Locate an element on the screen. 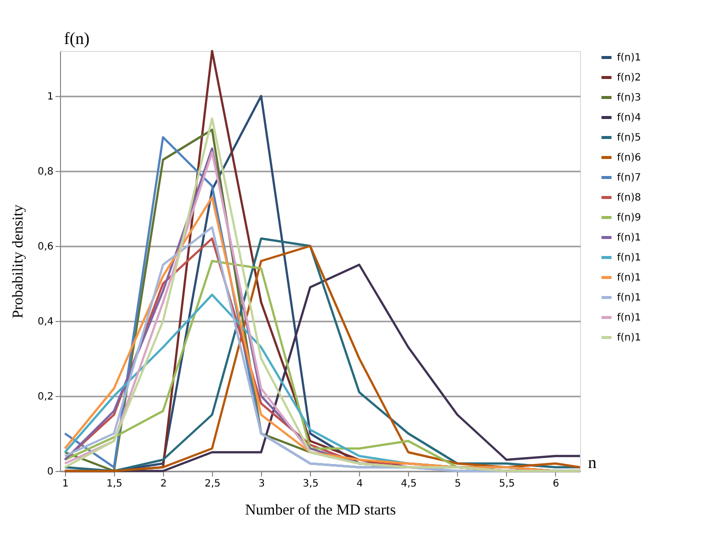  y-tick-label: 0,6 is located at coordinates (46, 247).